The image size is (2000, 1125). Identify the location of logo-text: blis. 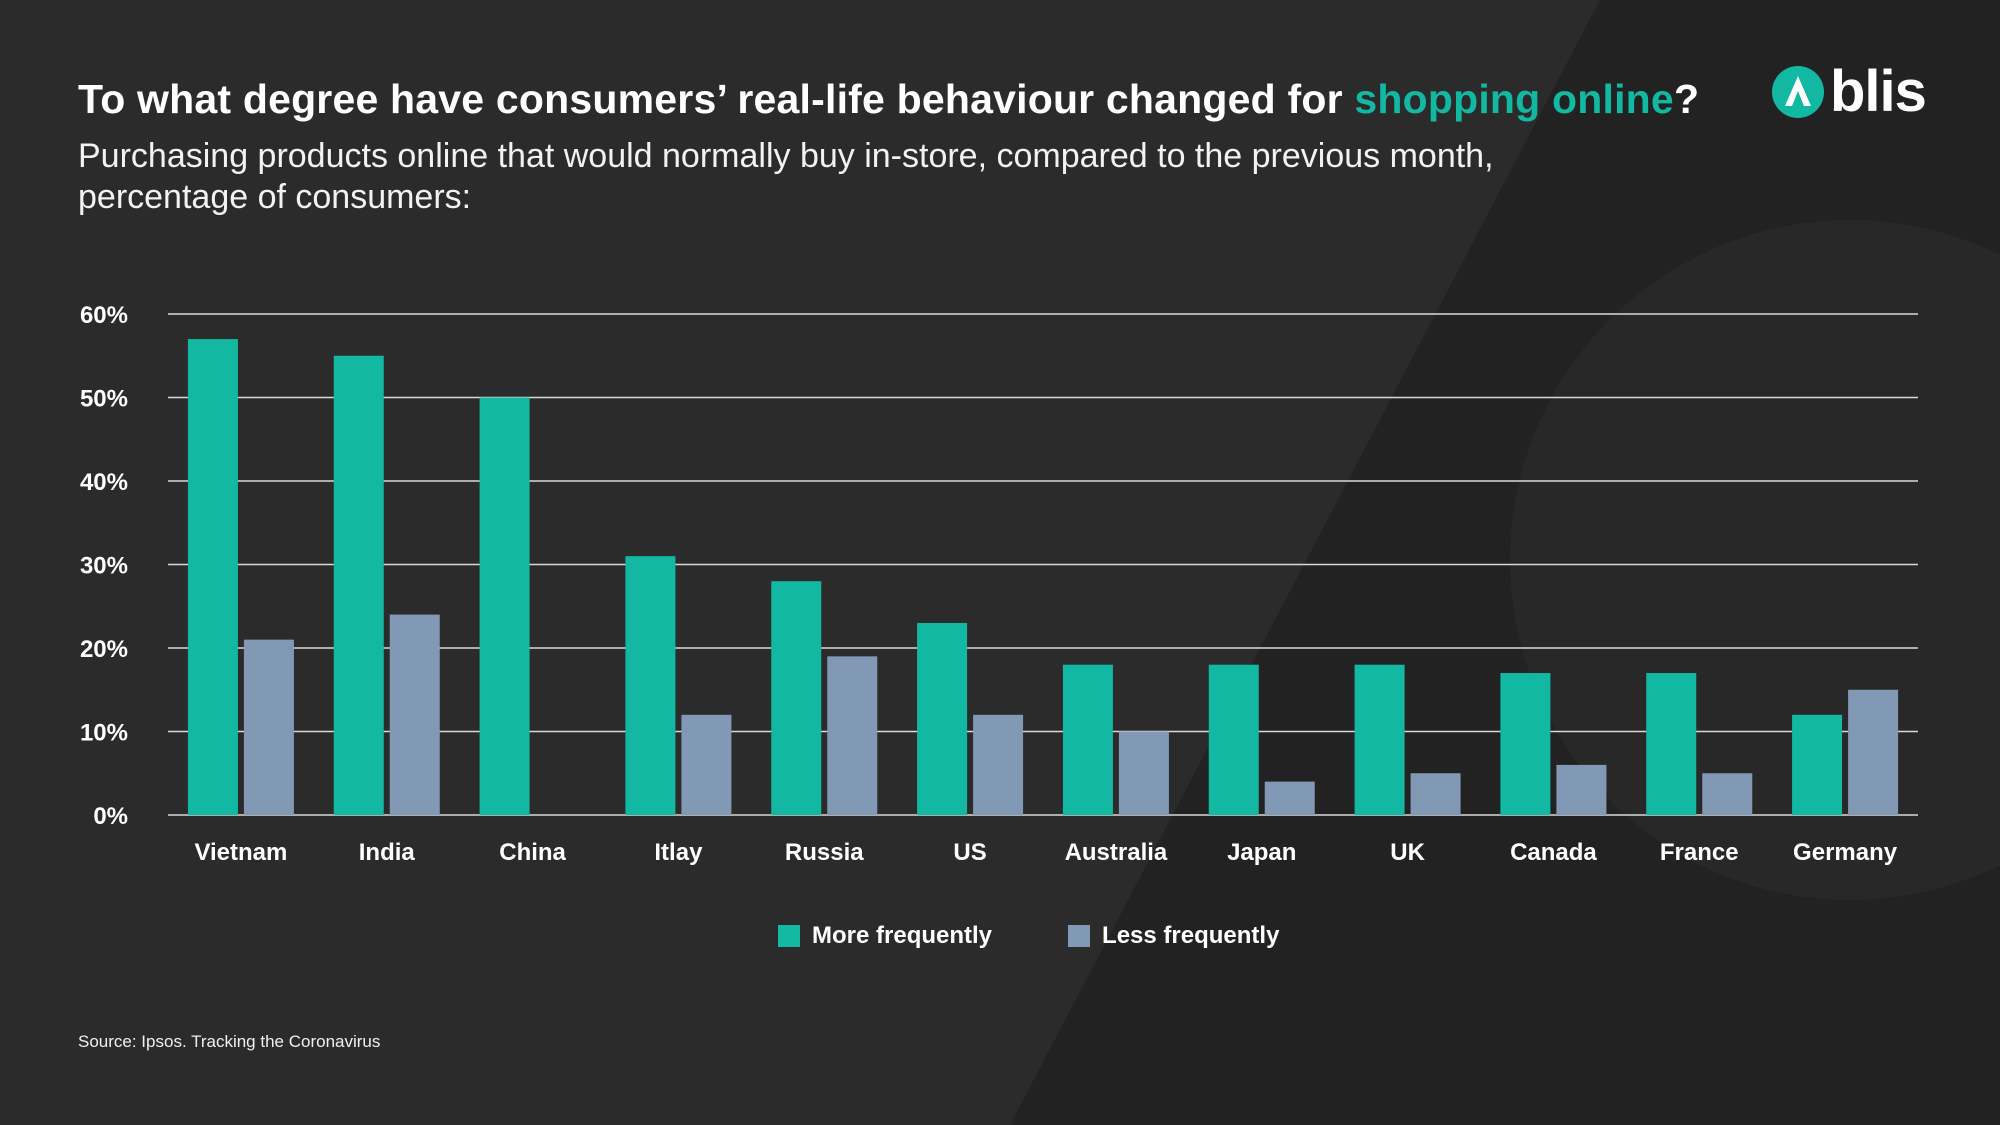
(1878, 91).